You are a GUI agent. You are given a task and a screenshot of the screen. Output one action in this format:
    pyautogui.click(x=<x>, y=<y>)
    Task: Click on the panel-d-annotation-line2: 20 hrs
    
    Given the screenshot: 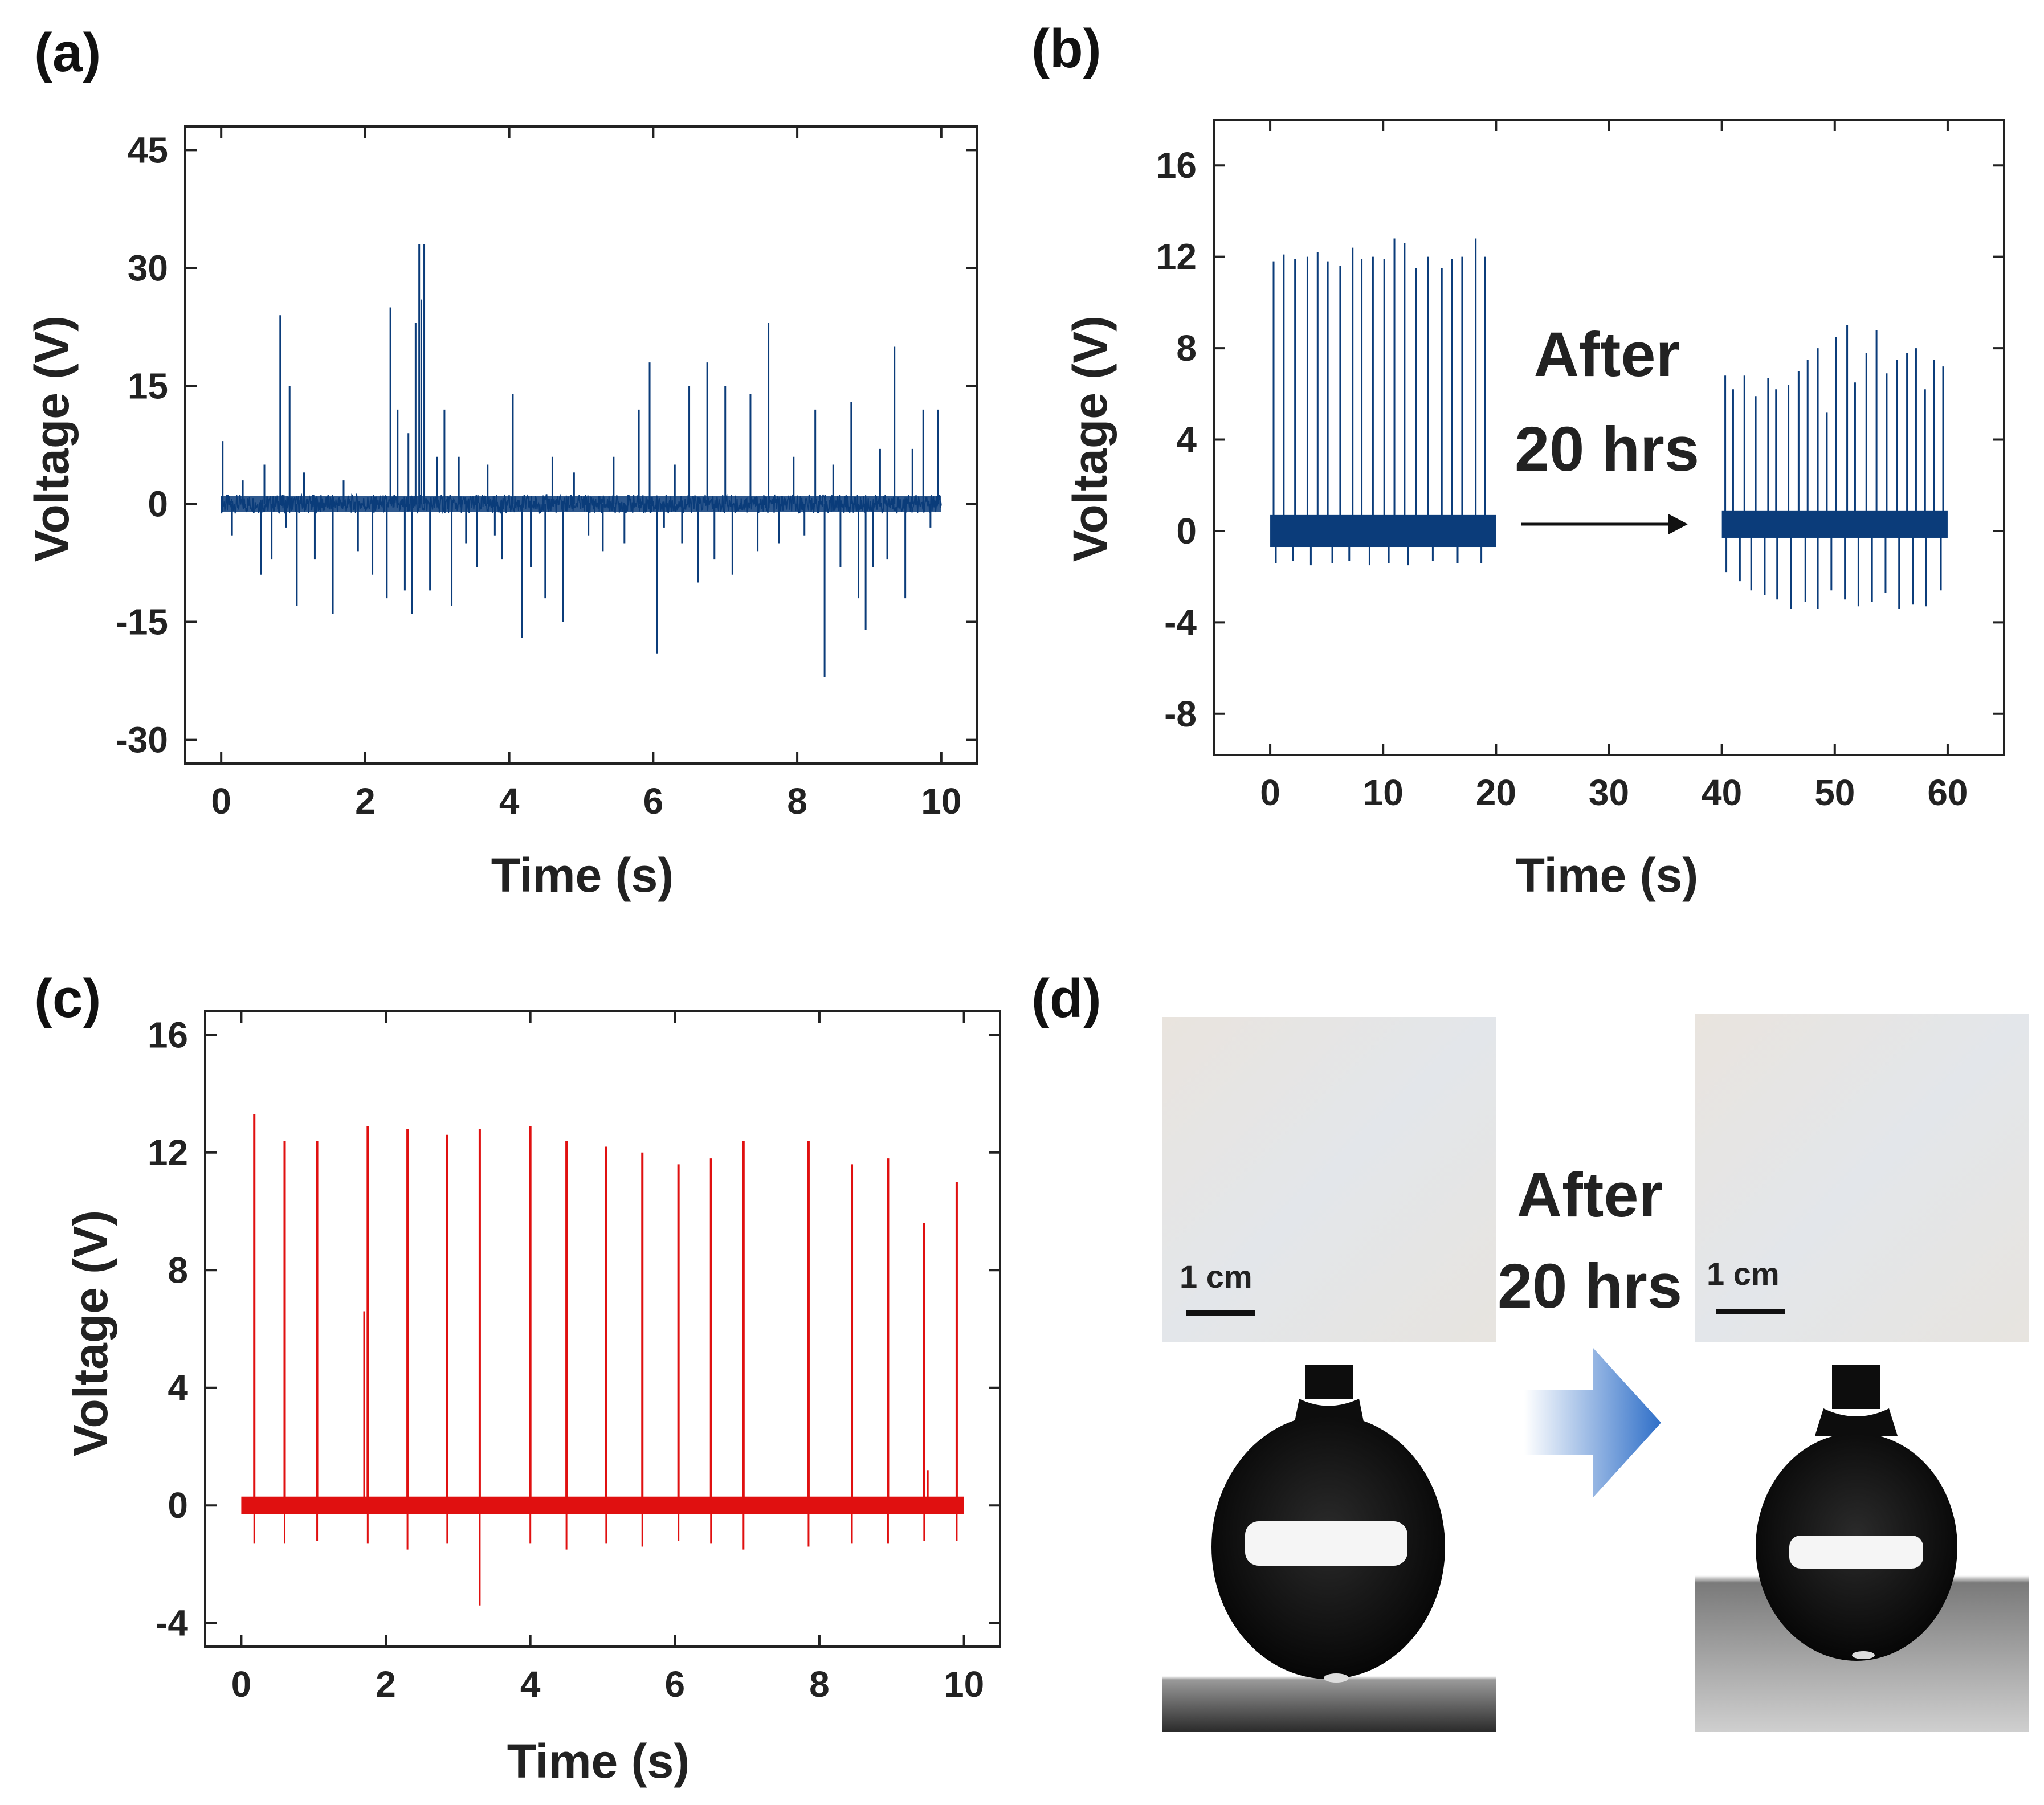 What is the action you would take?
    pyautogui.click(x=1590, y=1286)
    